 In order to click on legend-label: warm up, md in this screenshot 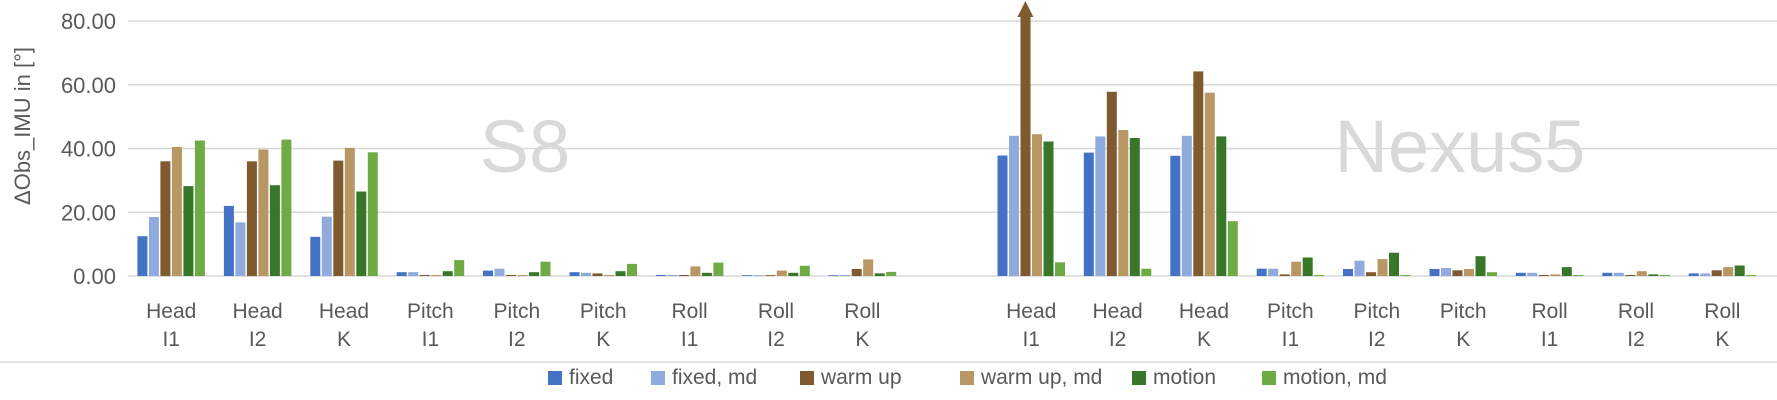, I will do `click(1041, 377)`.